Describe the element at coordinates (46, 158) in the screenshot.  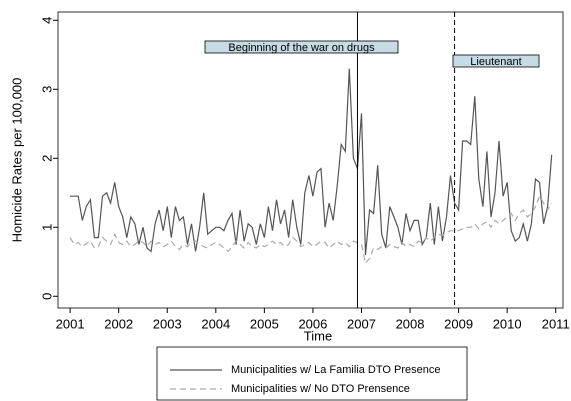
I see `y-tick-label: 2` at that location.